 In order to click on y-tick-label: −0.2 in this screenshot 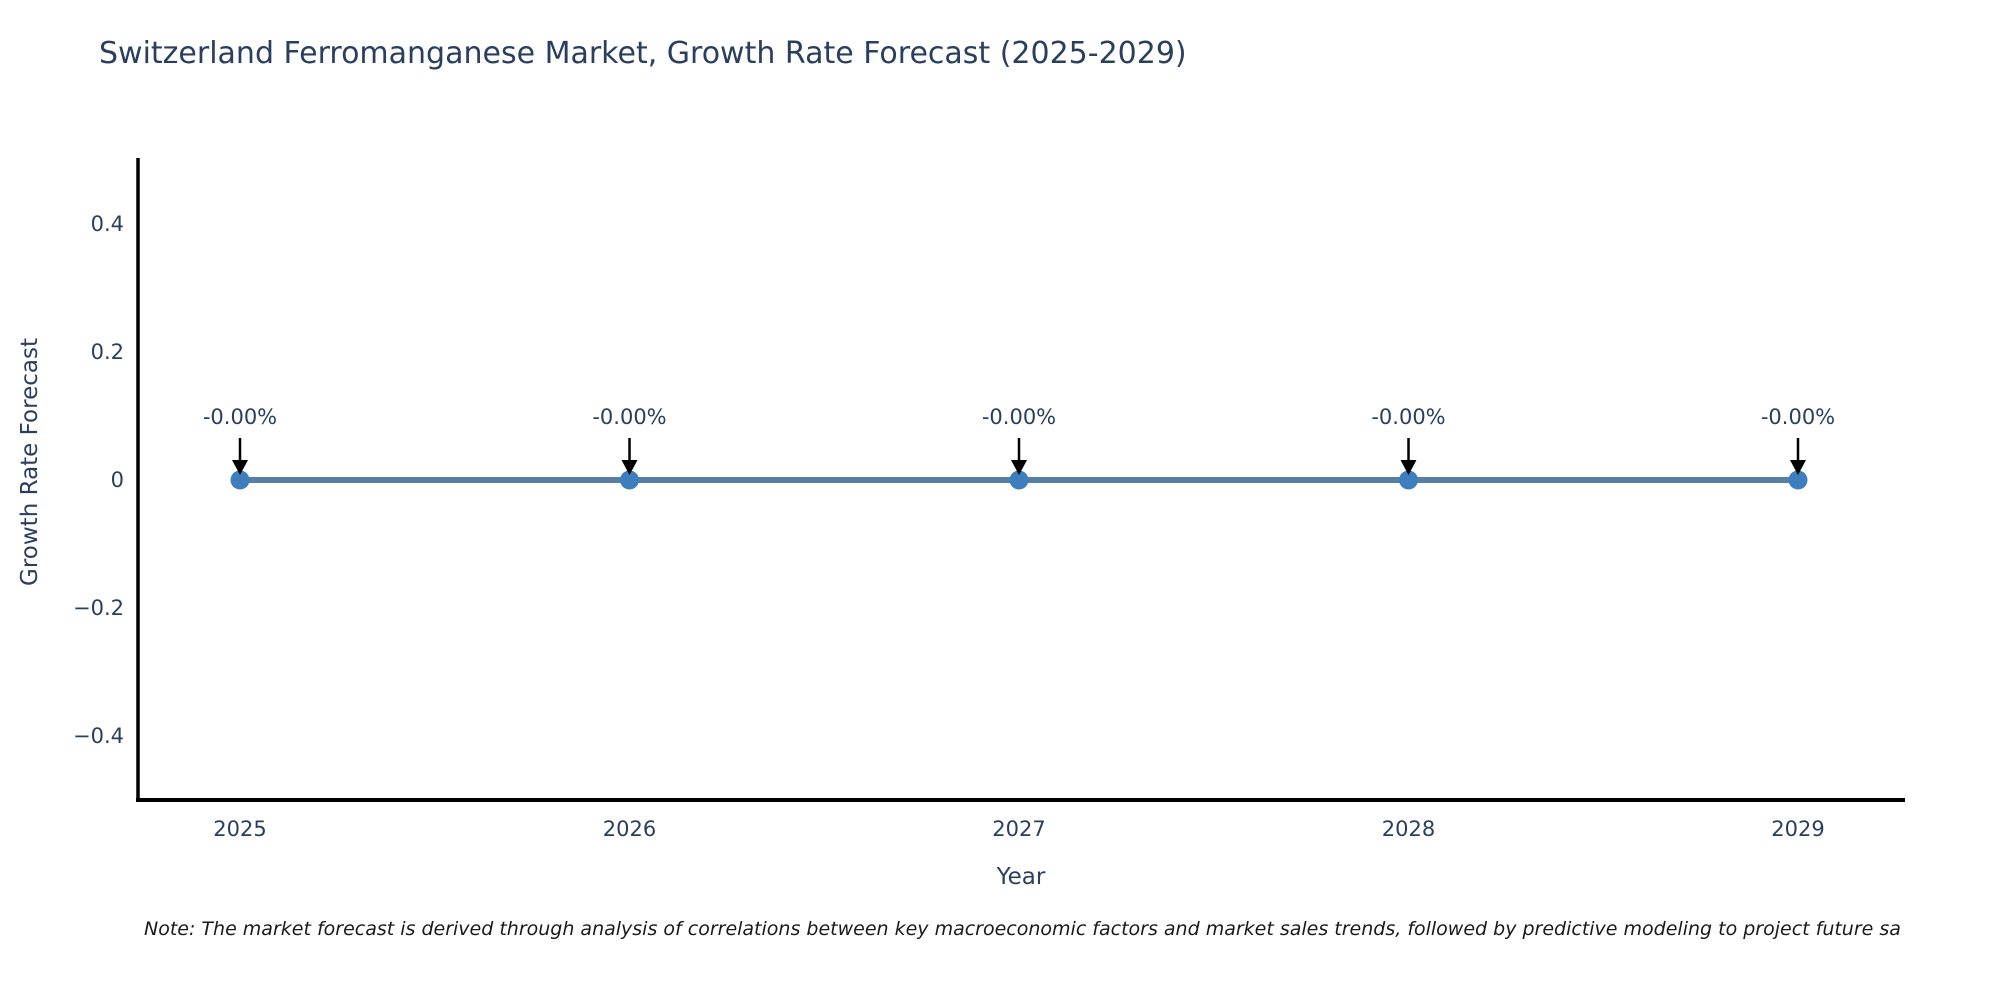, I will do `click(98, 608)`.